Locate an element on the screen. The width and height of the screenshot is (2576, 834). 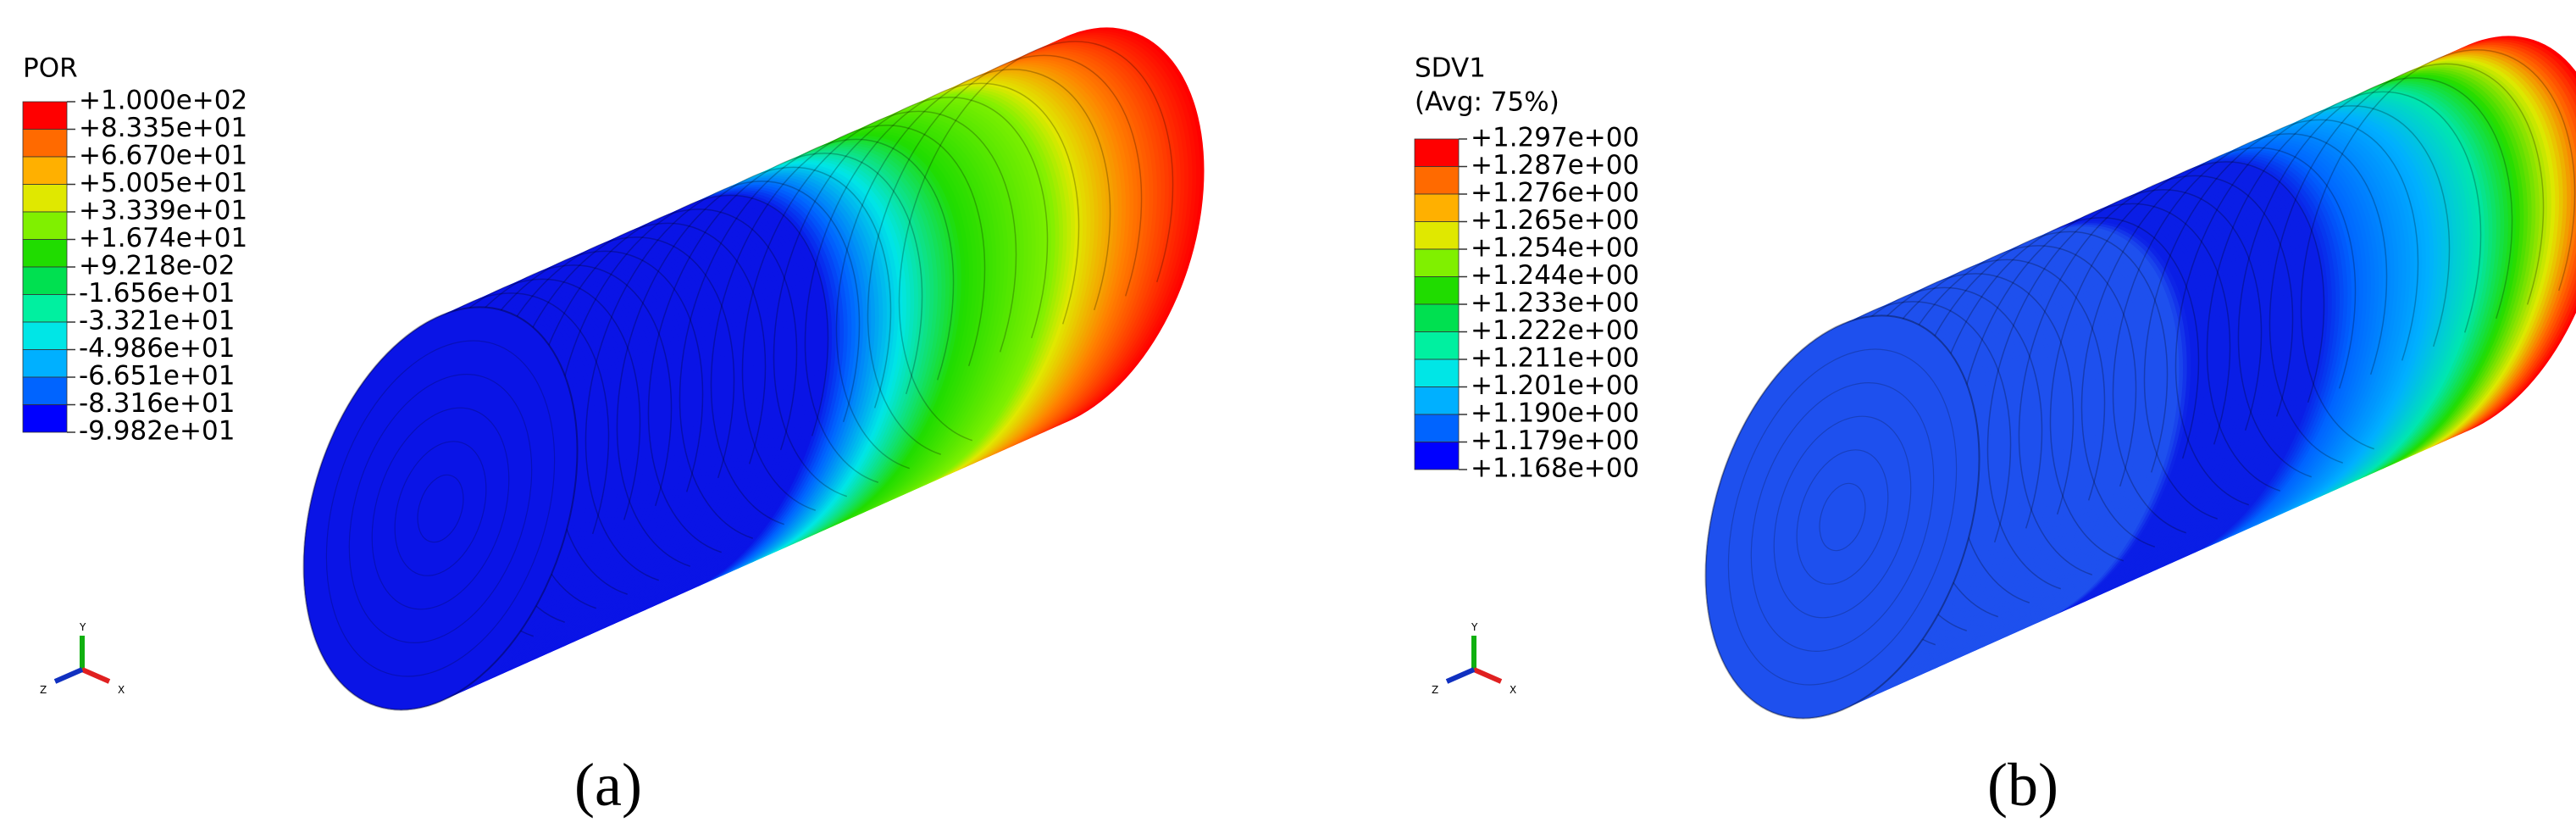
legend-label: +1.168e+00 is located at coordinates (1555, 468).